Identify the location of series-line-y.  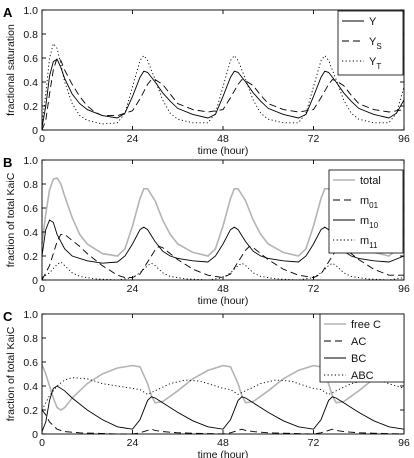
(223, 93).